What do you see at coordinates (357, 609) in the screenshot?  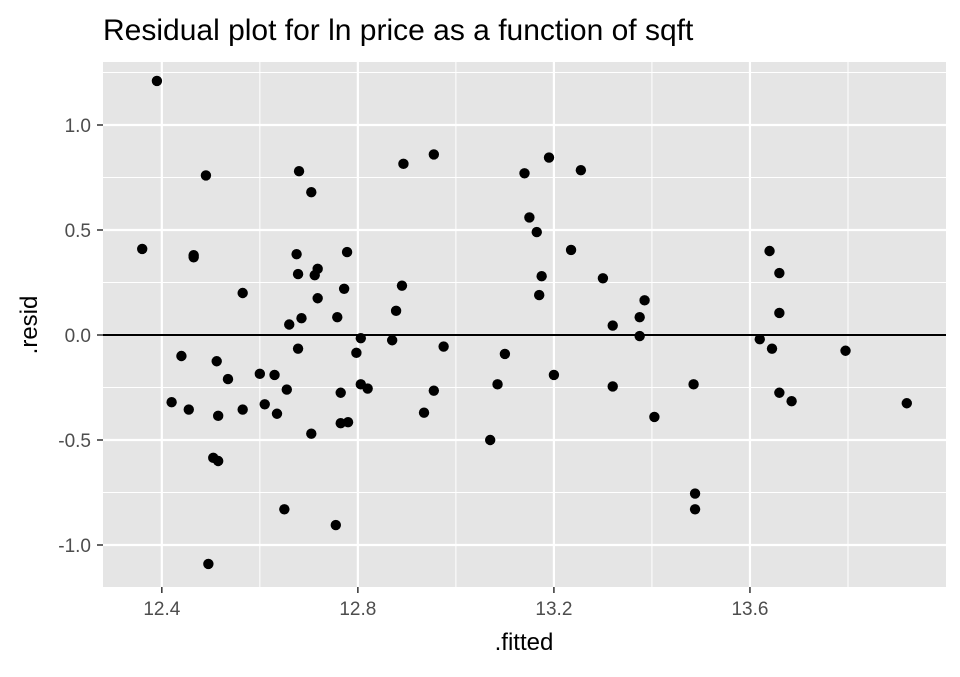 I see `x-tick-label: 12.8` at bounding box center [357, 609].